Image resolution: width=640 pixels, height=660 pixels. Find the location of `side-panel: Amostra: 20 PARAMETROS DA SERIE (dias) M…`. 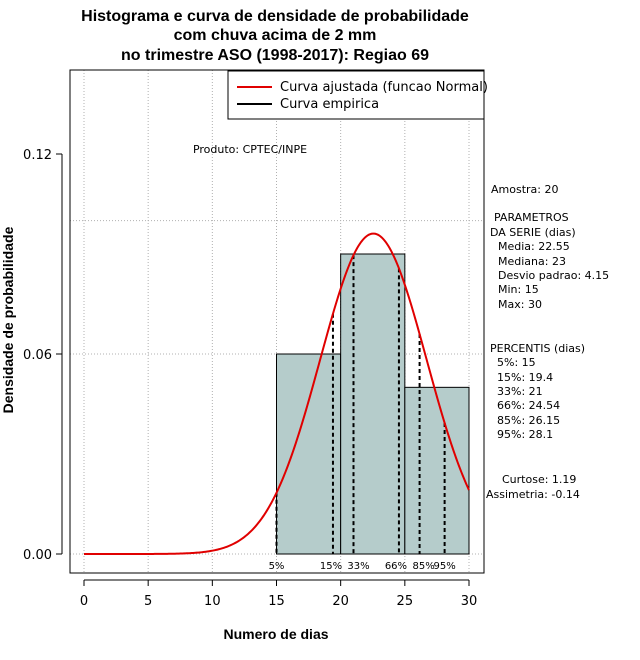

side-panel: Amostra: 20 PARAMETROS DA SERIE (dias) M… is located at coordinates (547, 342).